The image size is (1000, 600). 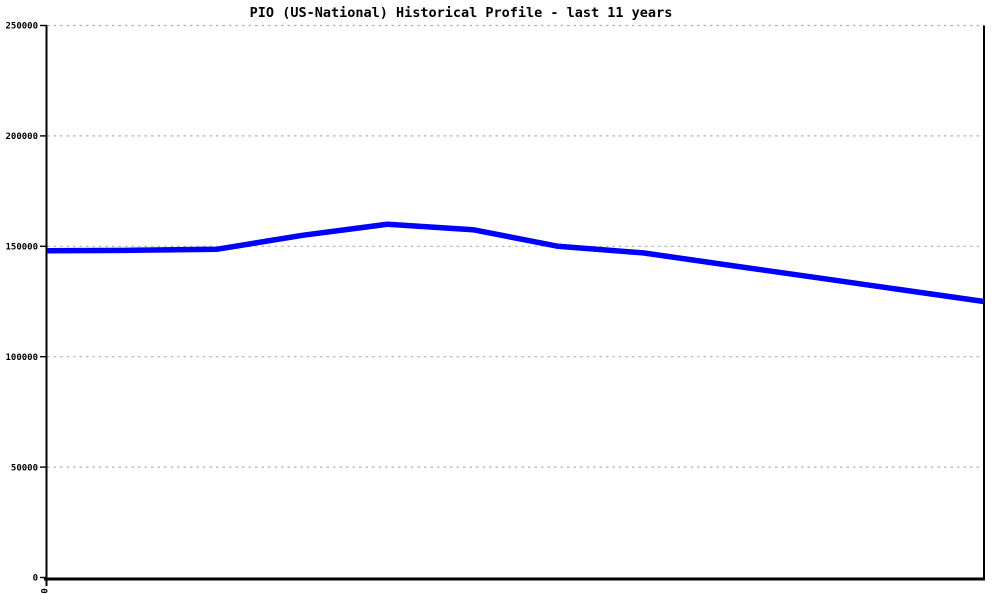 I want to click on x-axis-tick-label: 0, so click(x=43, y=590).